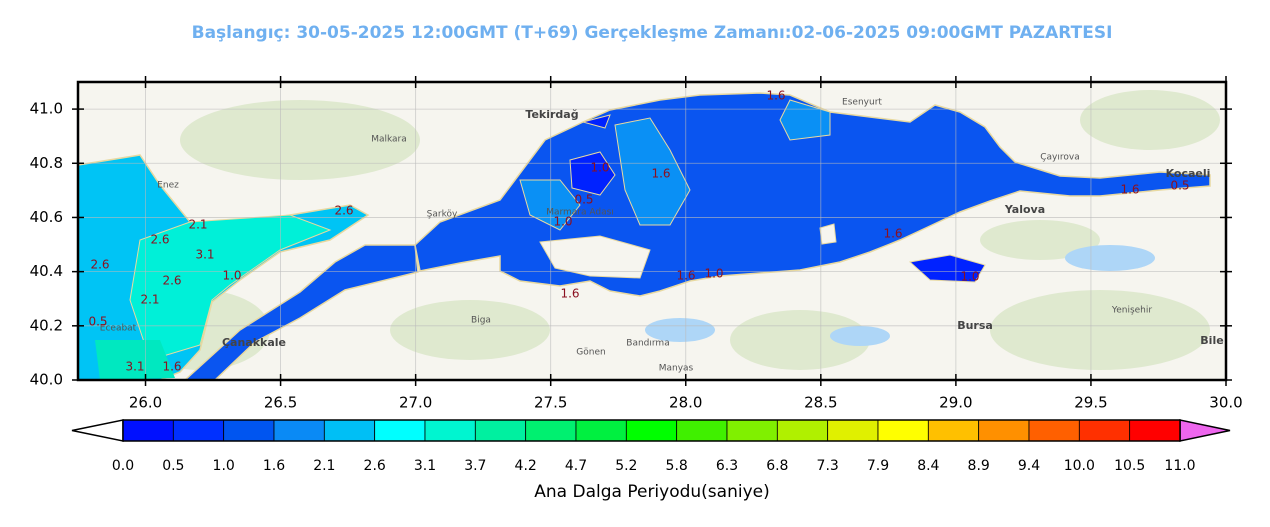 This screenshot has height=527, width=1270. I want to click on colorbar-label: 4.2, so click(526, 466).